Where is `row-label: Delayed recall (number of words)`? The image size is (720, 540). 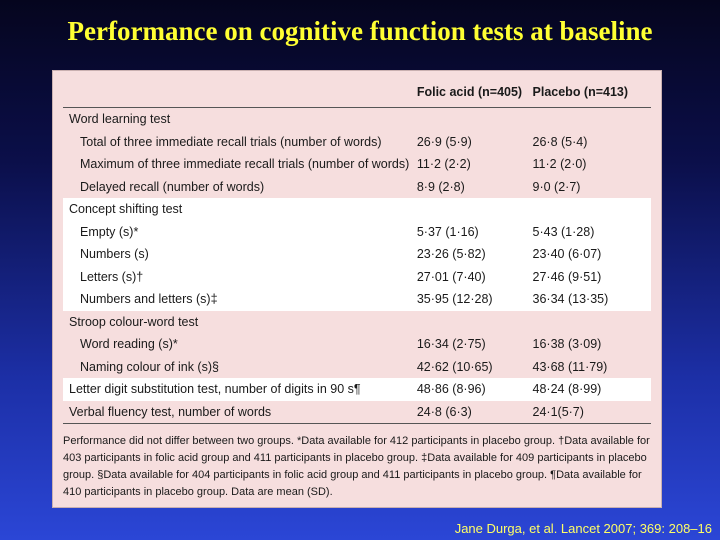 row-label: Delayed recall (number of words) is located at coordinates (172, 186).